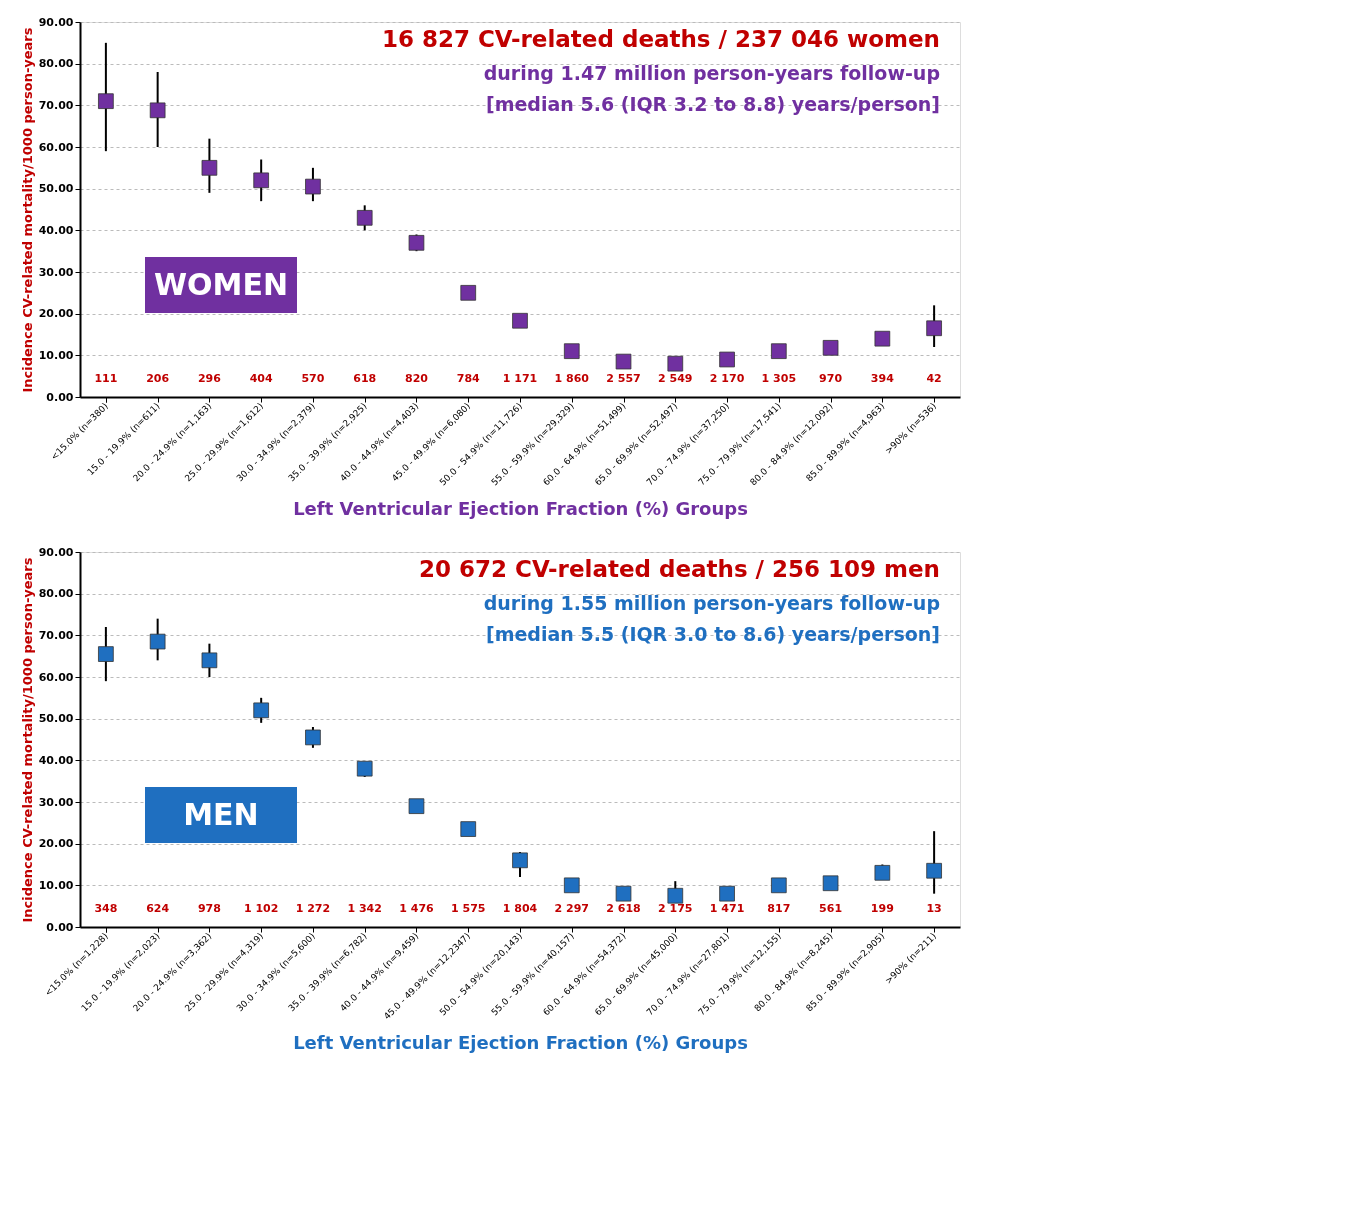 This screenshot has width=1345, height=1215. What do you see at coordinates (882, 378) in the screenshot?
I see `annotation: 394` at bounding box center [882, 378].